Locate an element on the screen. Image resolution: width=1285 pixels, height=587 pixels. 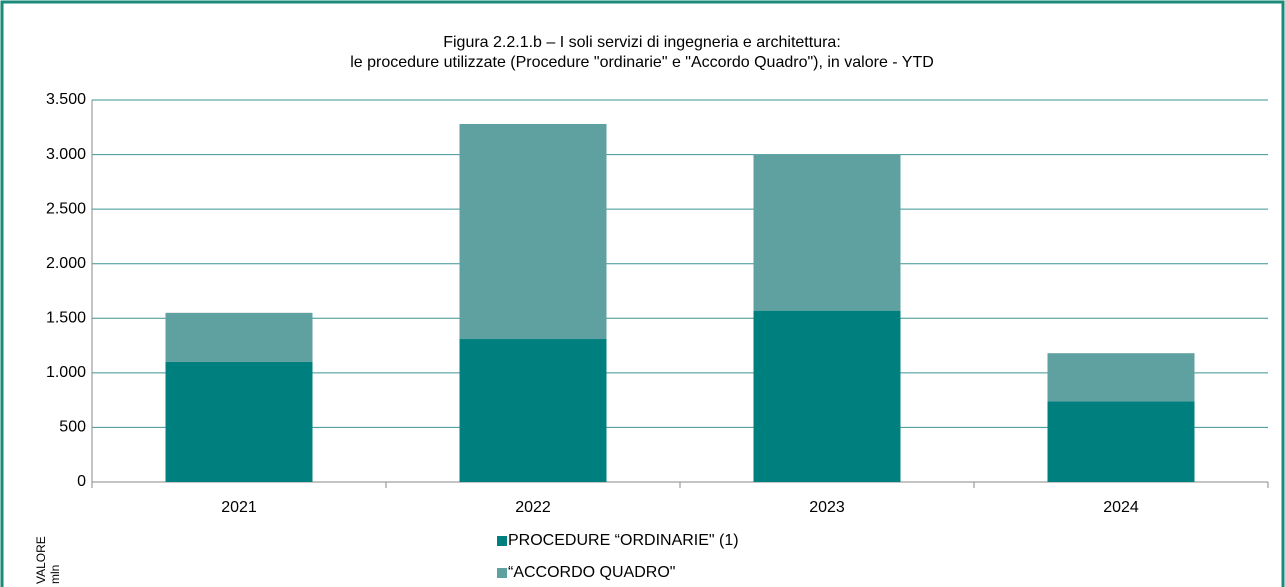
legend-label: “ACCORDO QUADRO" is located at coordinates (591, 572).